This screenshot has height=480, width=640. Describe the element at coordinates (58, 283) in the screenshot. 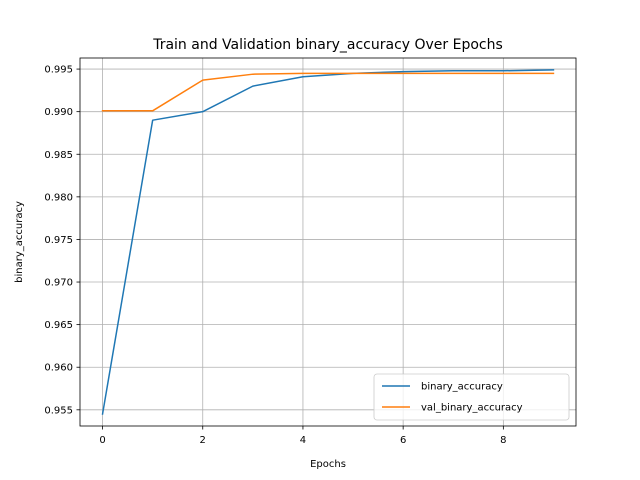

I see `y-tick-label: 0.970` at that location.